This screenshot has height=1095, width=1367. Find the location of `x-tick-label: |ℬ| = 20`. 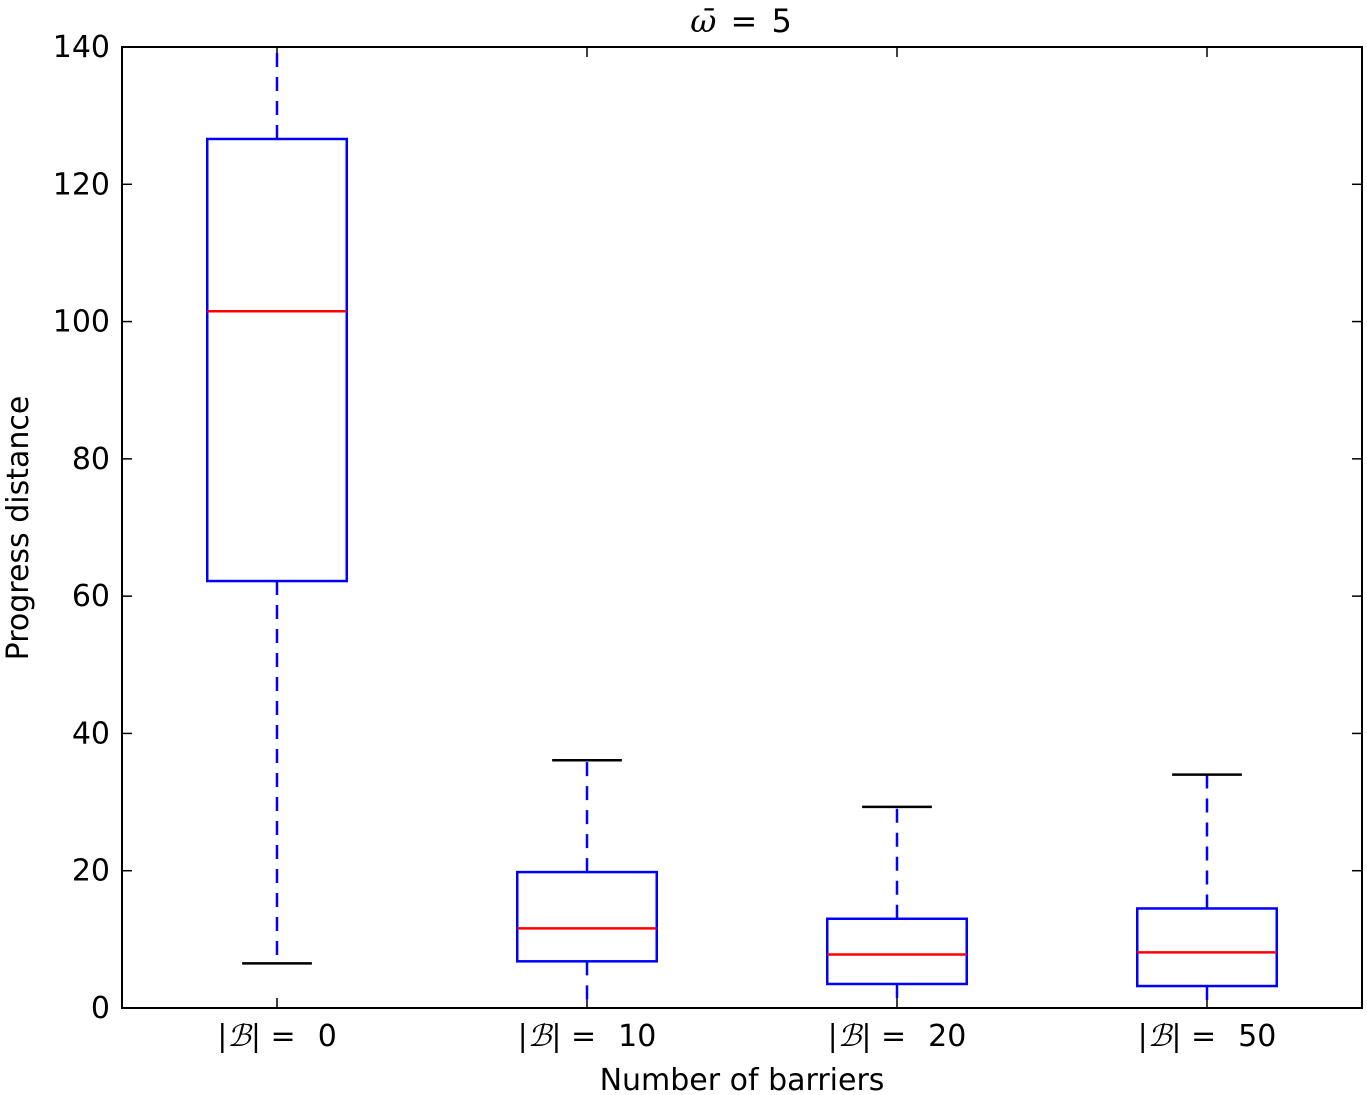

x-tick-label: |ℬ| = 20 is located at coordinates (897, 1036).